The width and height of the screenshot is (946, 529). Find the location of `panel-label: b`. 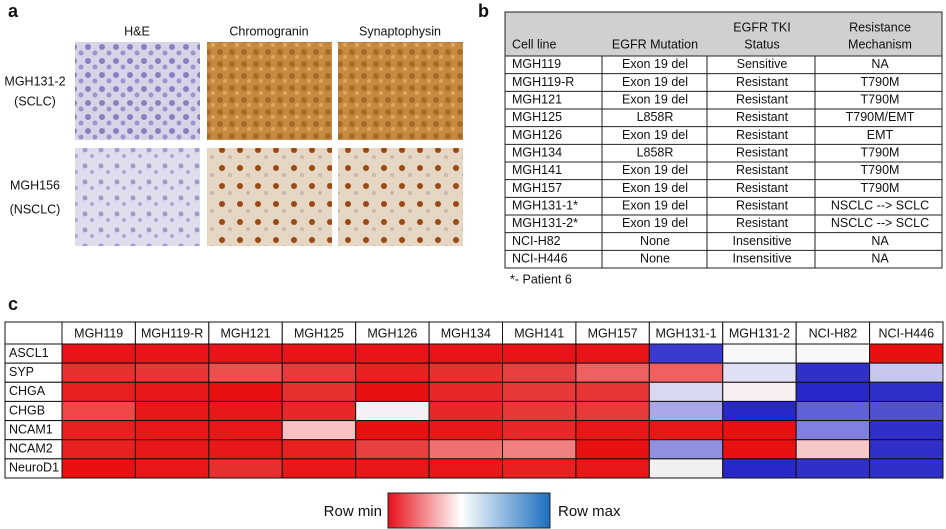

panel-label: b is located at coordinates (483, 11).